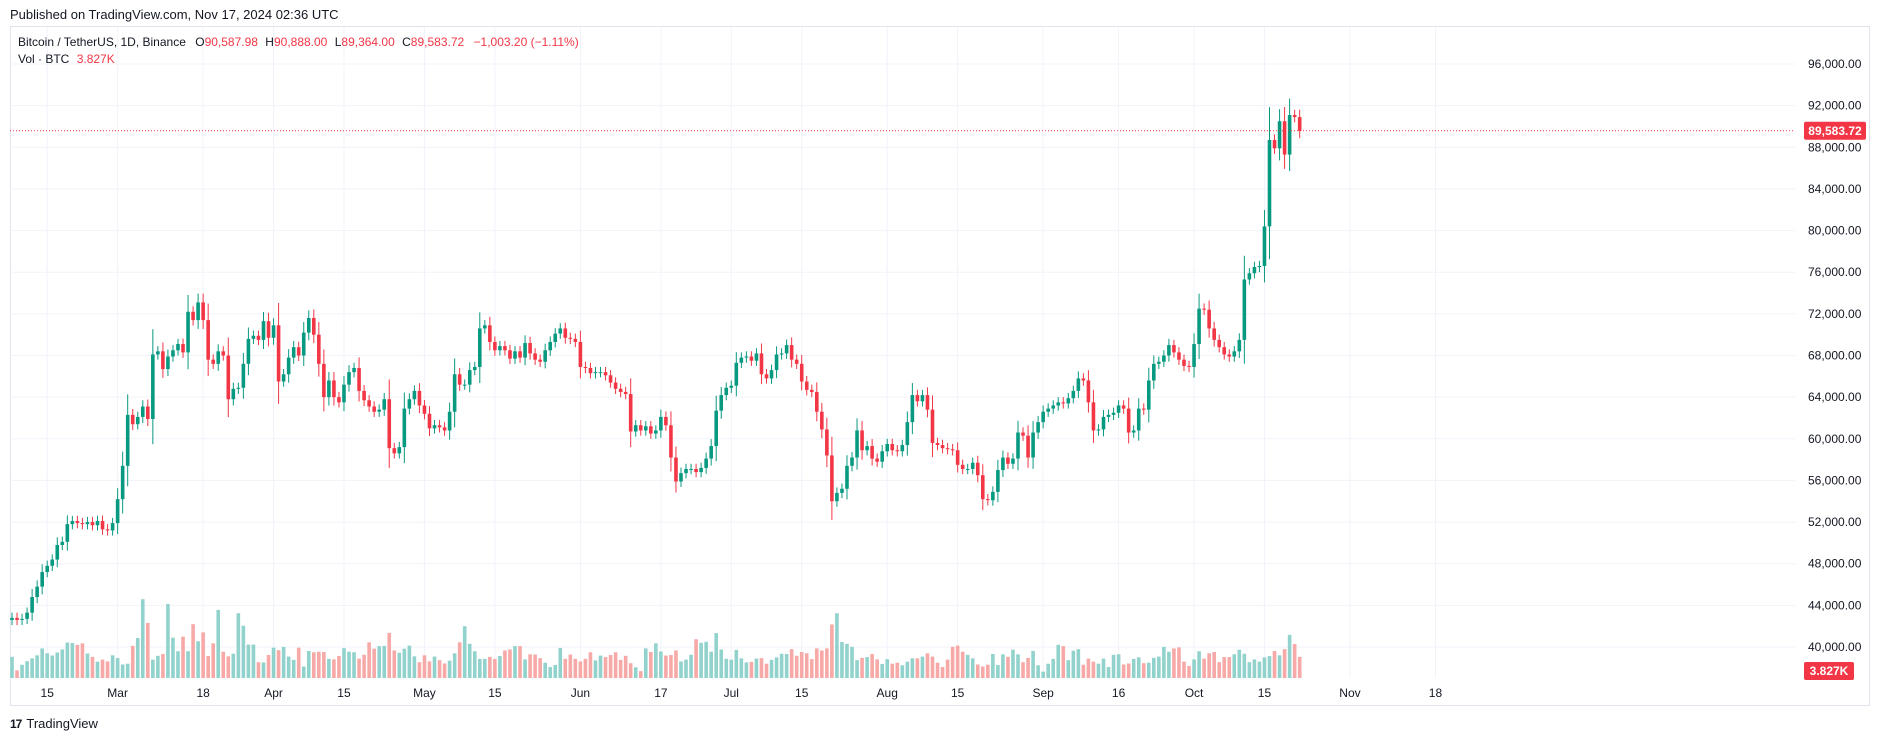 Image resolution: width=1883 pixels, height=742 pixels. I want to click on price-tick-label: 44,000.00, so click(1835, 605).